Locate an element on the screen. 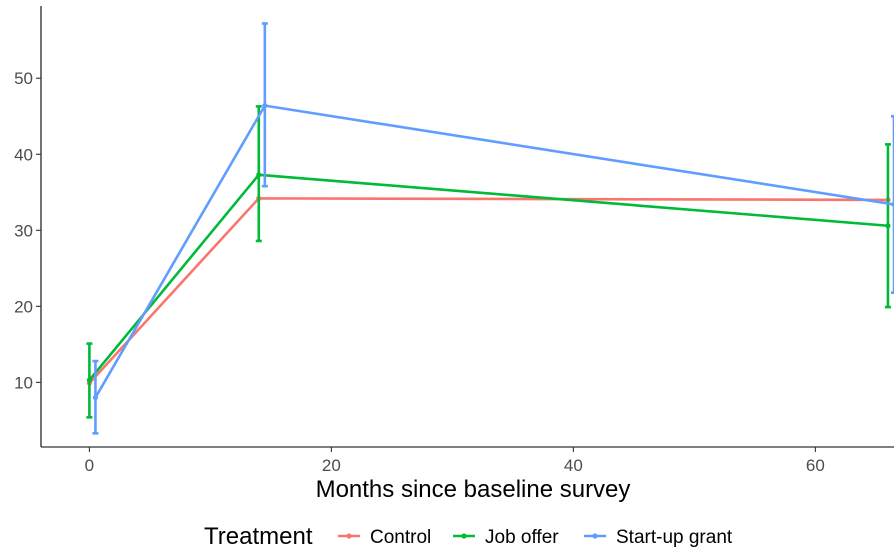 The image size is (894, 553). y-ticks: 10 20 30 40 50 is located at coordinates (27, 230).